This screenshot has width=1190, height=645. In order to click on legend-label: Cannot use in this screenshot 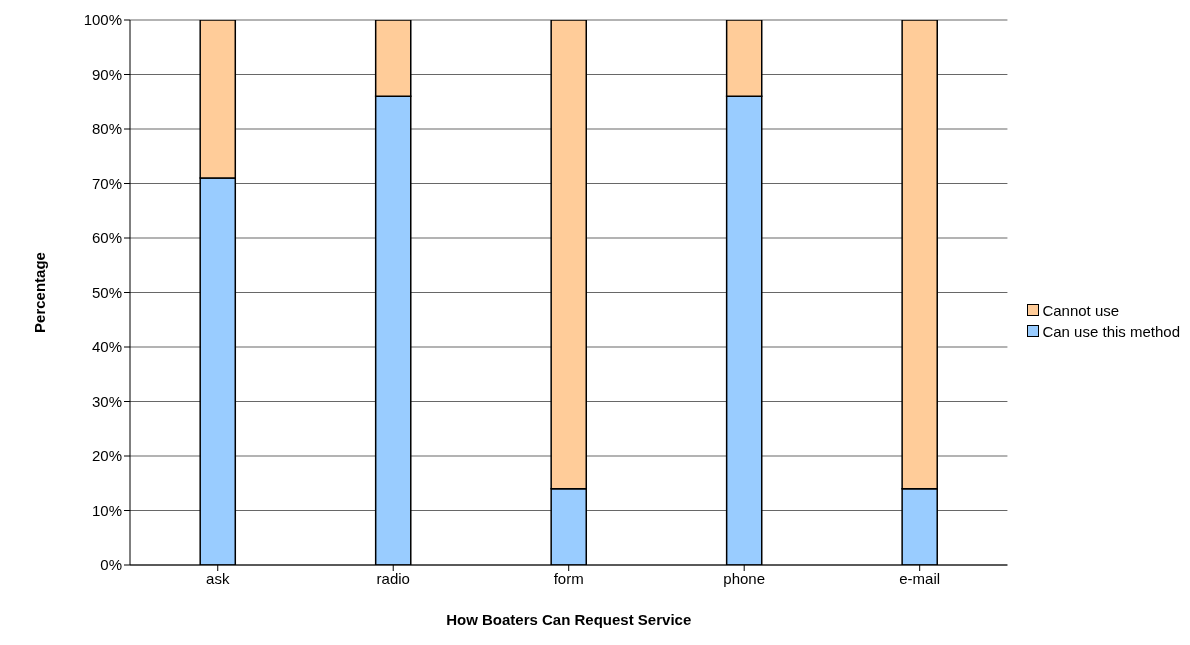, I will do `click(1081, 310)`.